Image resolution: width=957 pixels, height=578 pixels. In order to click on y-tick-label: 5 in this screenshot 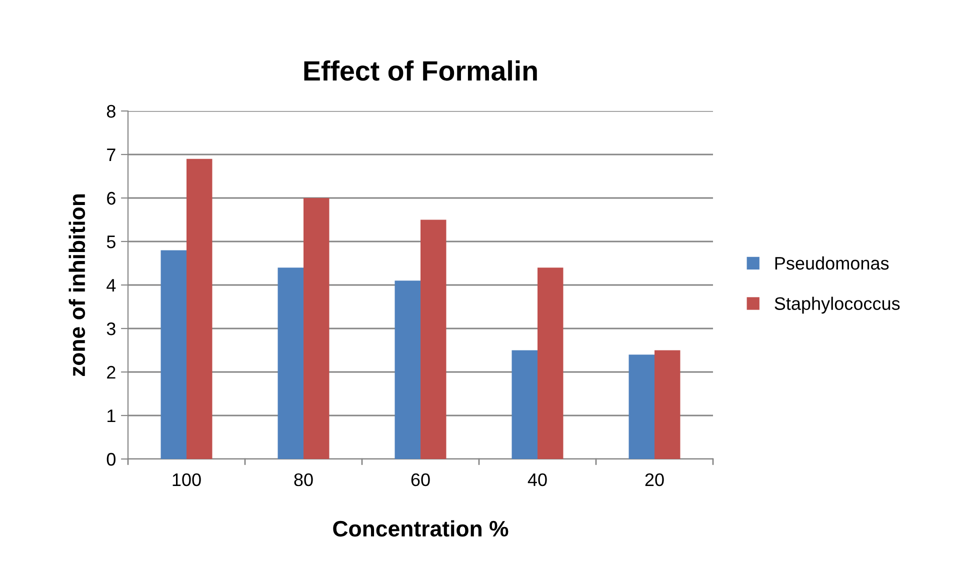, I will do `click(111, 242)`.